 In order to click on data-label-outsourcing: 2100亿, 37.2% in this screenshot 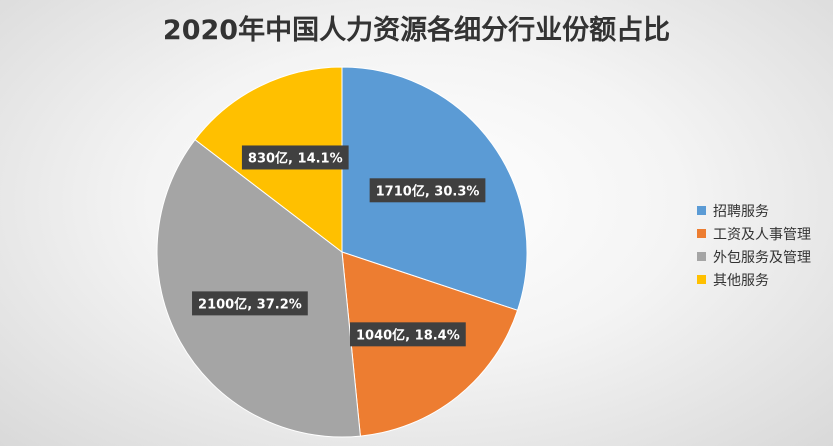, I will do `click(250, 303)`.